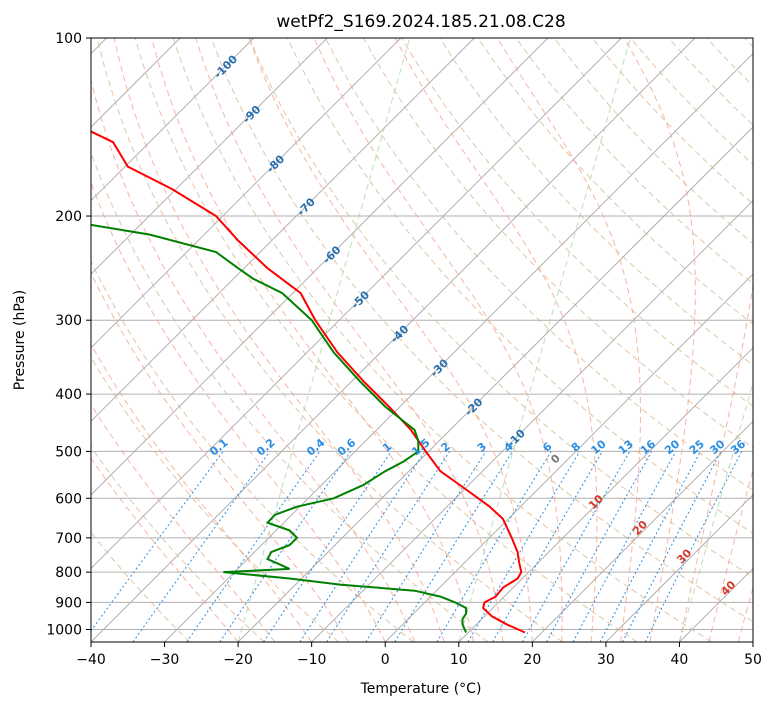  Describe the element at coordinates (238, 660) in the screenshot. I see `x-tick-label: −20` at that location.